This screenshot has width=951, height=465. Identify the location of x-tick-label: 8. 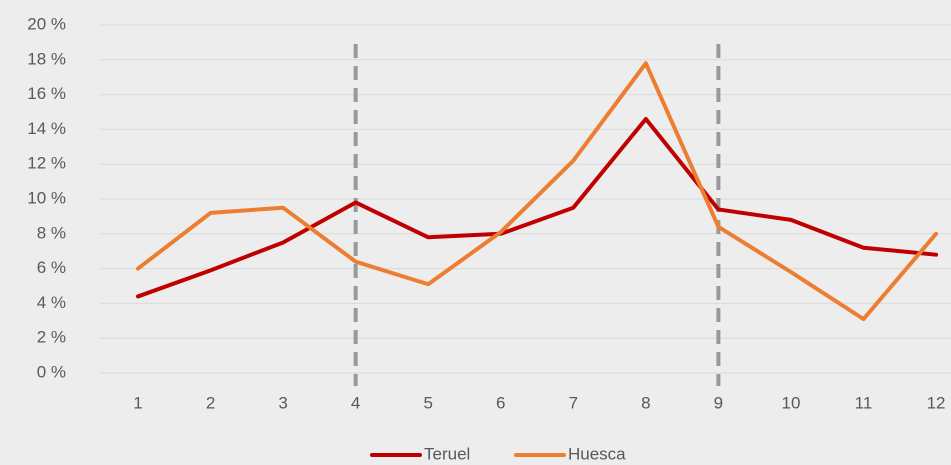
(645, 402).